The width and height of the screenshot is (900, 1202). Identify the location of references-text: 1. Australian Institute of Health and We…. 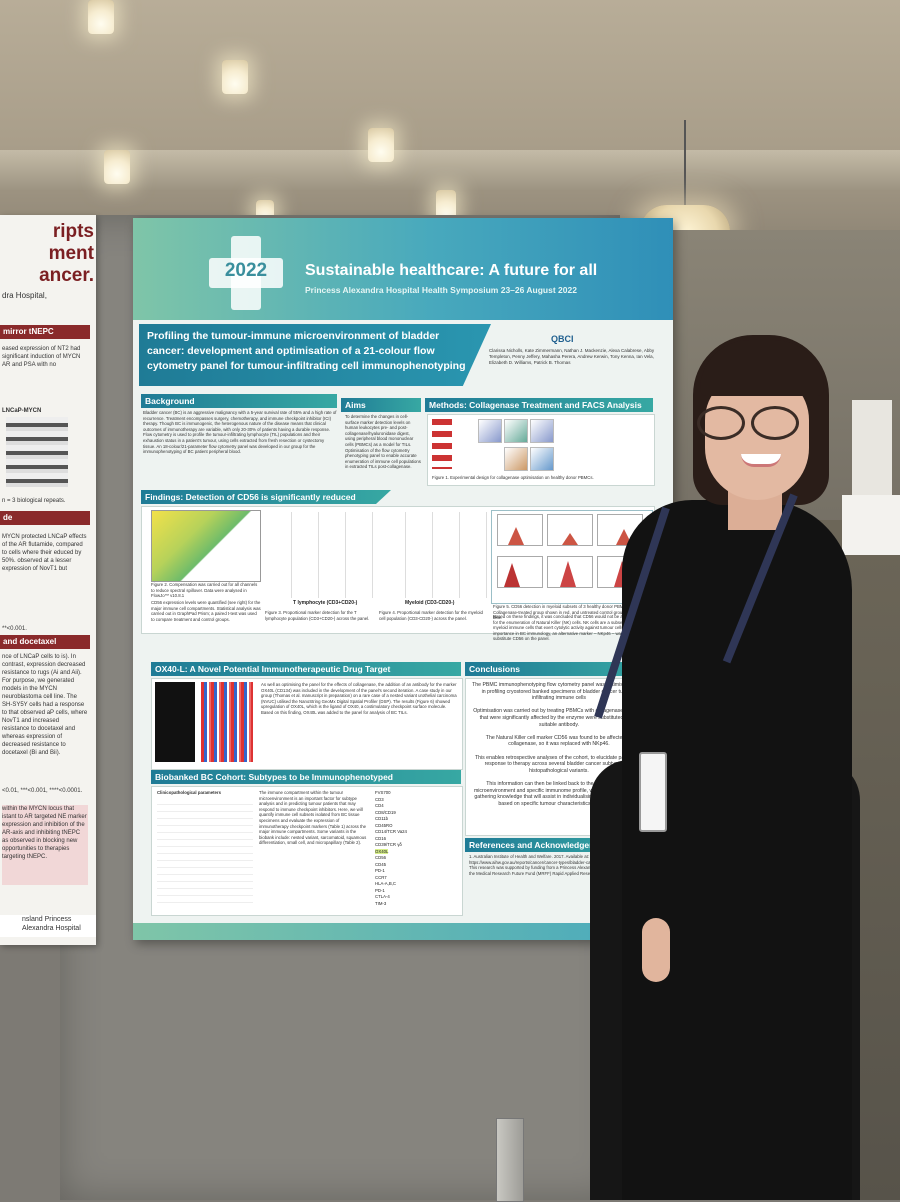
(561, 865).